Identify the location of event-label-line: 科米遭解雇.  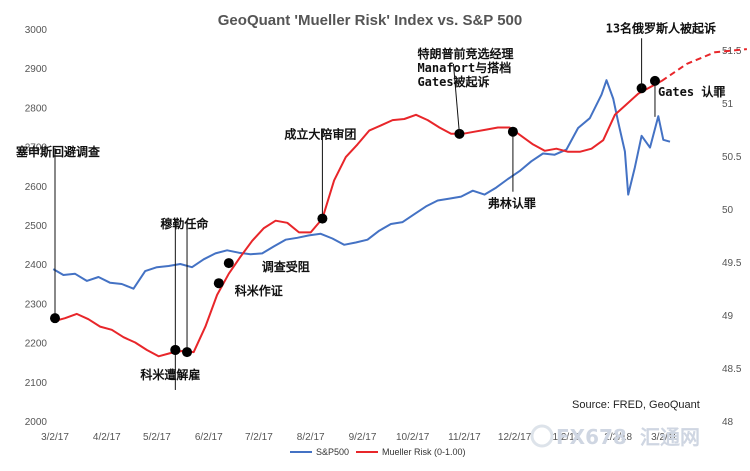
(170, 374).